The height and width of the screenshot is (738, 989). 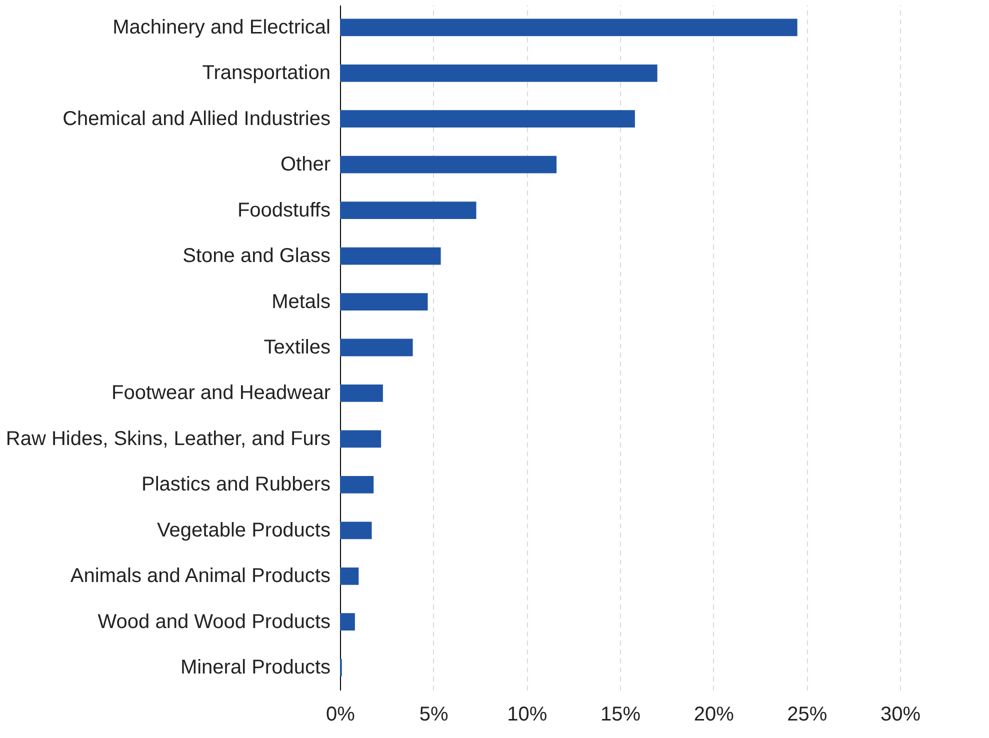 What do you see at coordinates (807, 715) in the screenshot?
I see `x-tick-label: 25%` at bounding box center [807, 715].